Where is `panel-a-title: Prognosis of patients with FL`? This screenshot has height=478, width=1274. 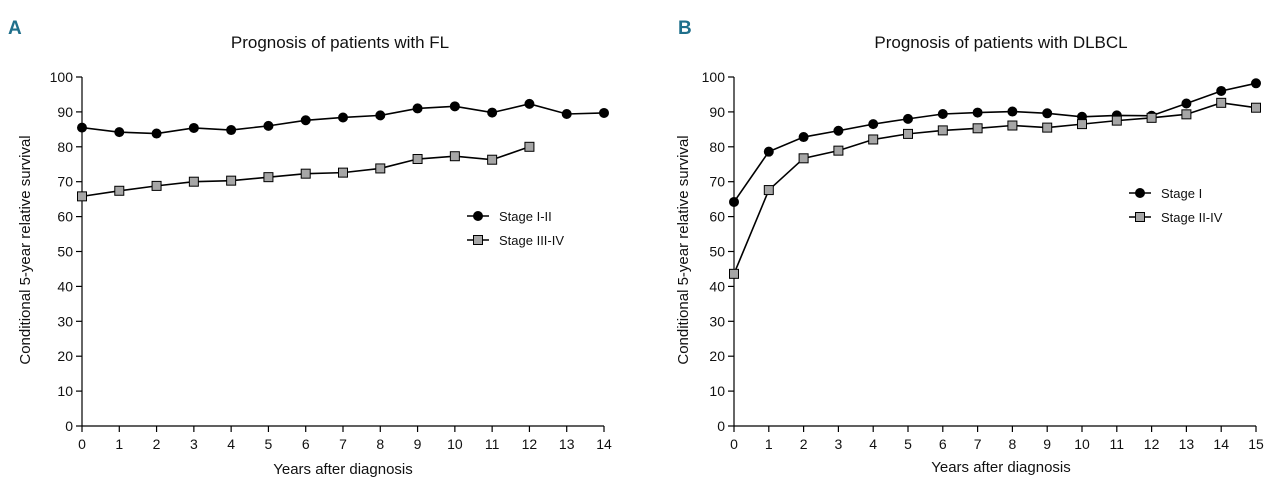 panel-a-title: Prognosis of patients with FL is located at coordinates (340, 42).